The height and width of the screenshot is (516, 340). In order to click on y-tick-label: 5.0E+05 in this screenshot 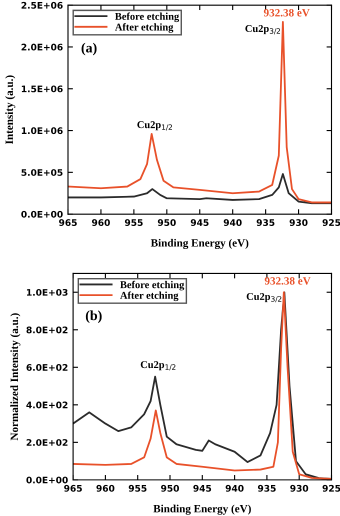, I will do `click(42, 172)`.